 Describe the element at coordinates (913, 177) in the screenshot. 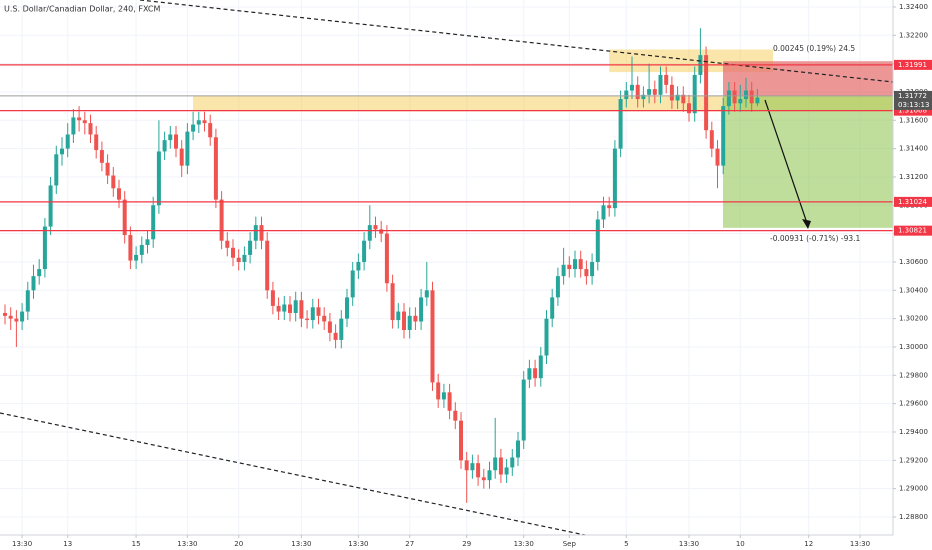

I see `y-tick-label: 1.31200` at that location.